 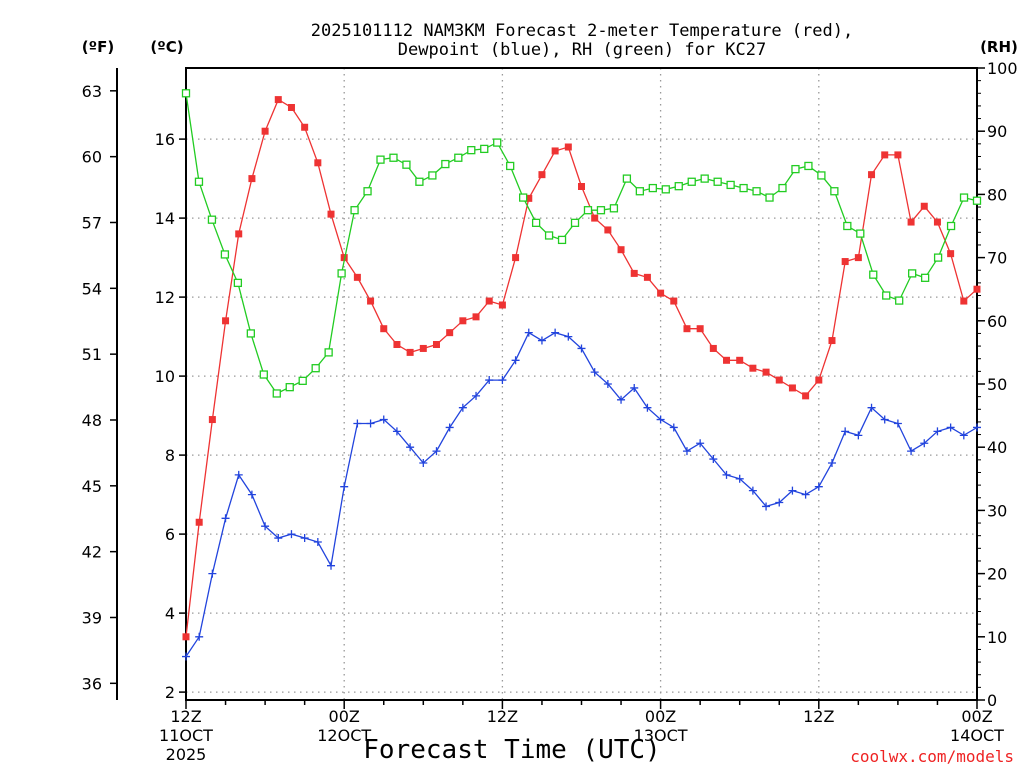 What do you see at coordinates (997, 194) in the screenshot?
I see `rh-tick-label-8: 80` at bounding box center [997, 194].